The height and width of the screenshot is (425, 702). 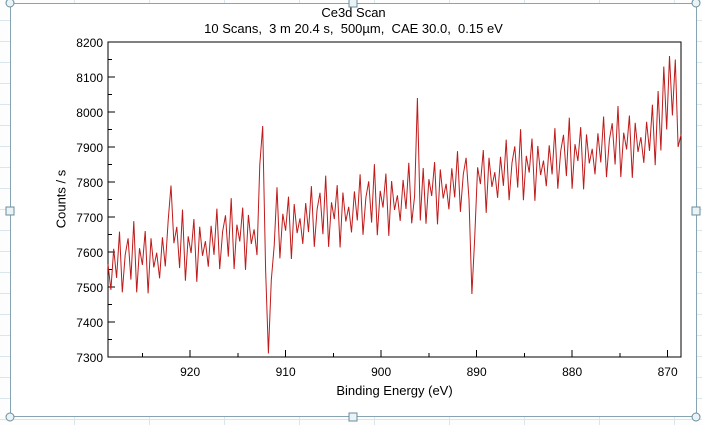 I want to click on x-tick-label: 880, so click(x=572, y=372).